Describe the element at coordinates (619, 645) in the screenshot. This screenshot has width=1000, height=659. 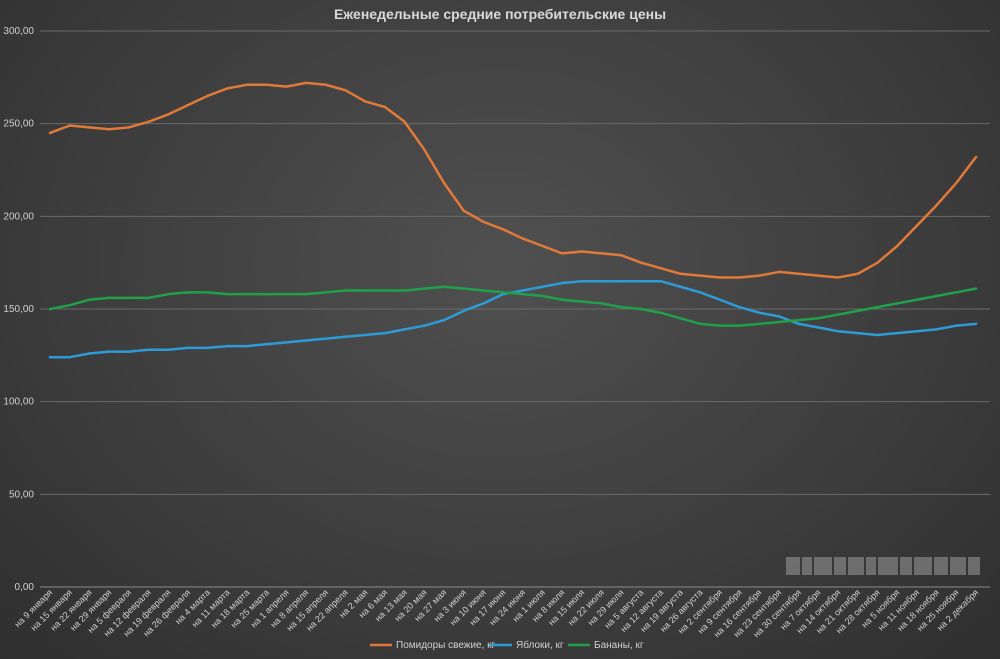
I see `legend-label: Бананы, кг` at that location.